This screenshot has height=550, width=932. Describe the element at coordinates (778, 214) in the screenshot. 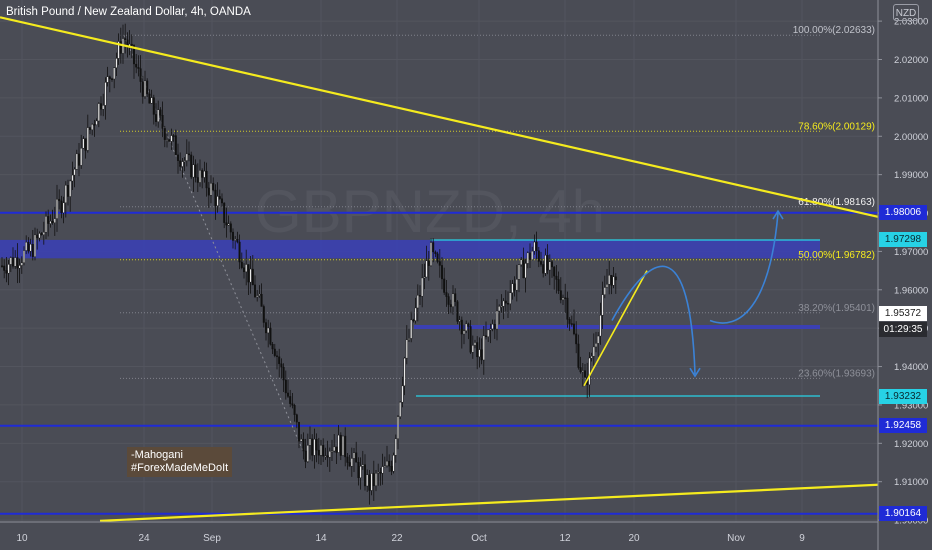

I see `projection-arrow-up` at that location.